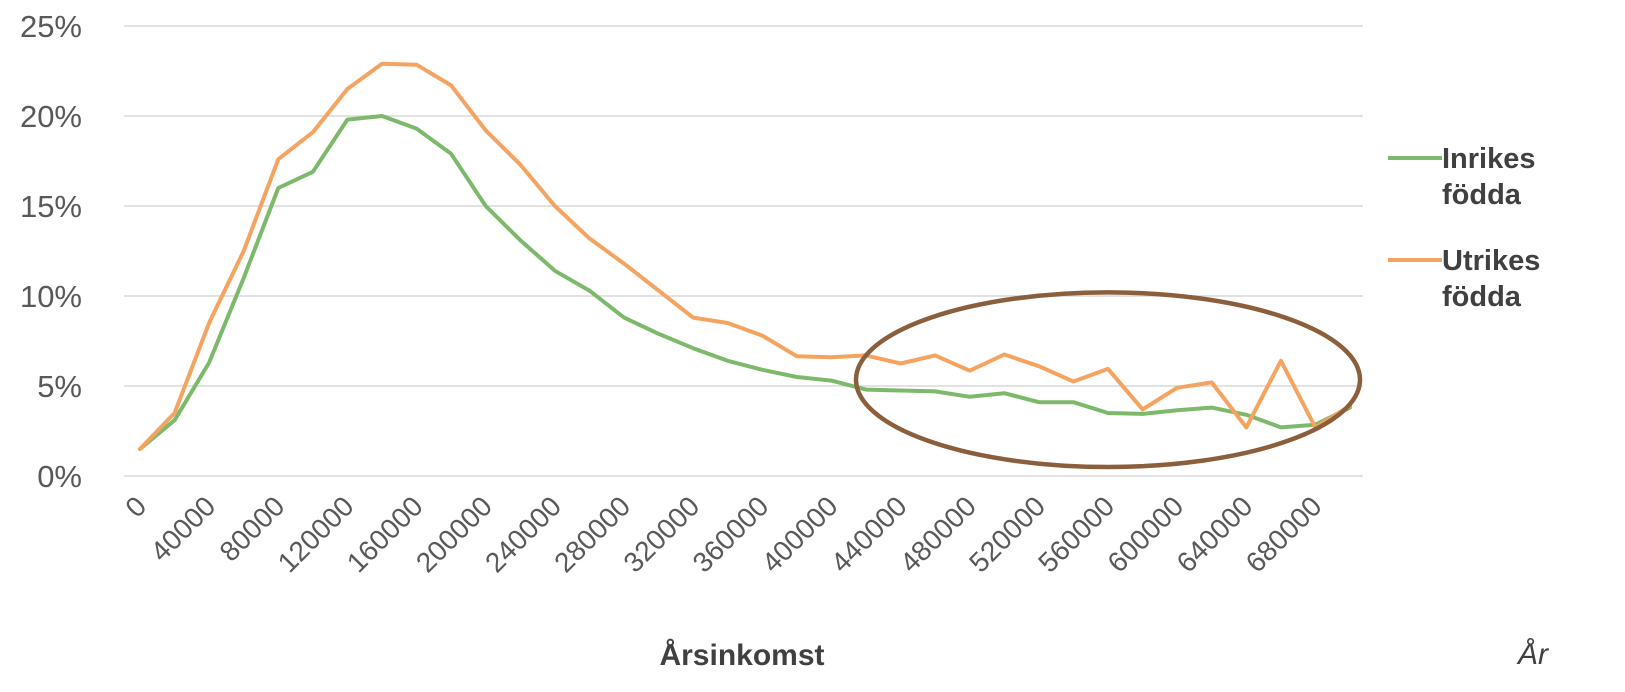 This screenshot has width=1625, height=692. I want to click on highlight-ellipse, so click(1108, 380).